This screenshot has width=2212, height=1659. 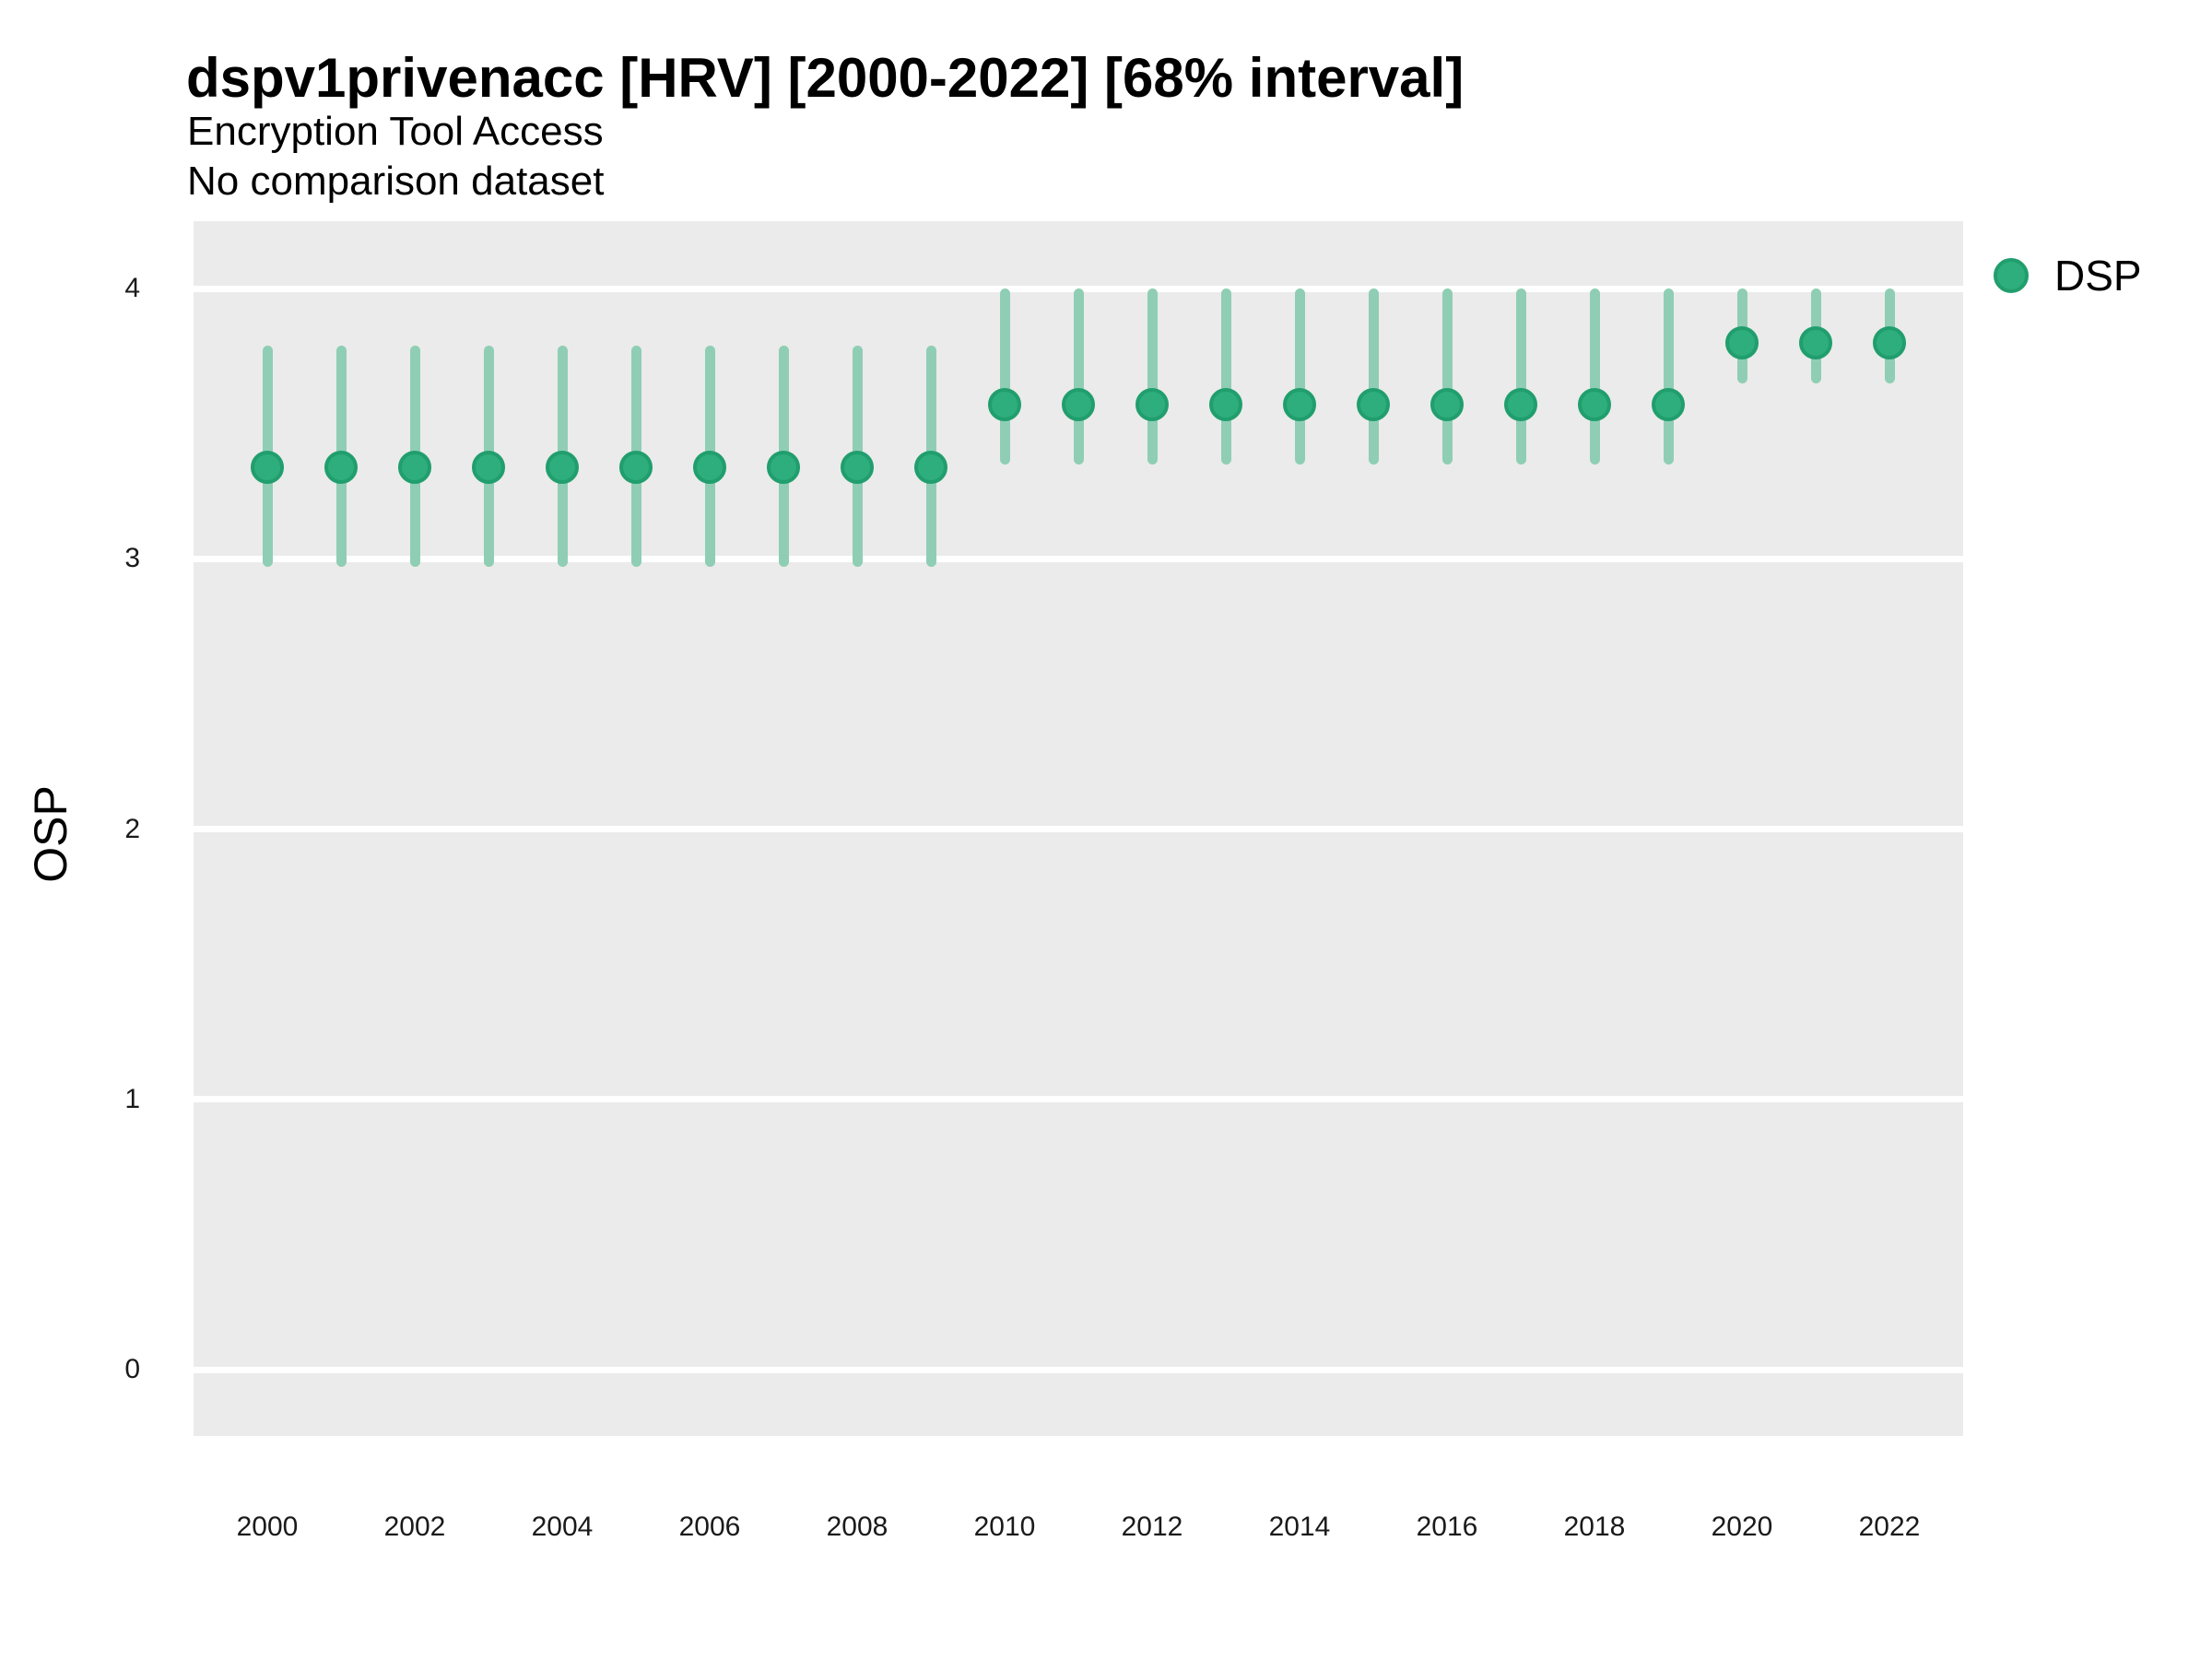 What do you see at coordinates (267, 467) in the screenshot?
I see `data-point-2000` at bounding box center [267, 467].